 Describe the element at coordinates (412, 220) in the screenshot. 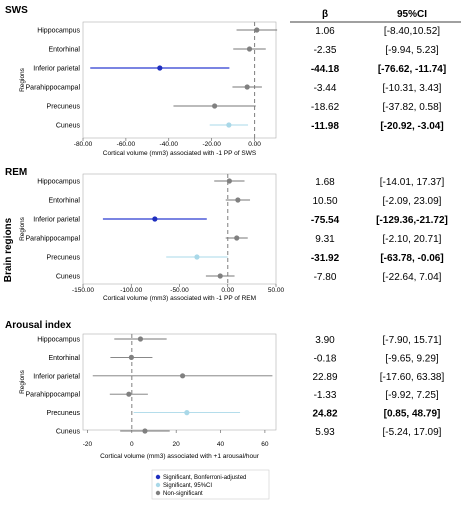

I see `ci-value: [-129.36,-21.72]` at that location.